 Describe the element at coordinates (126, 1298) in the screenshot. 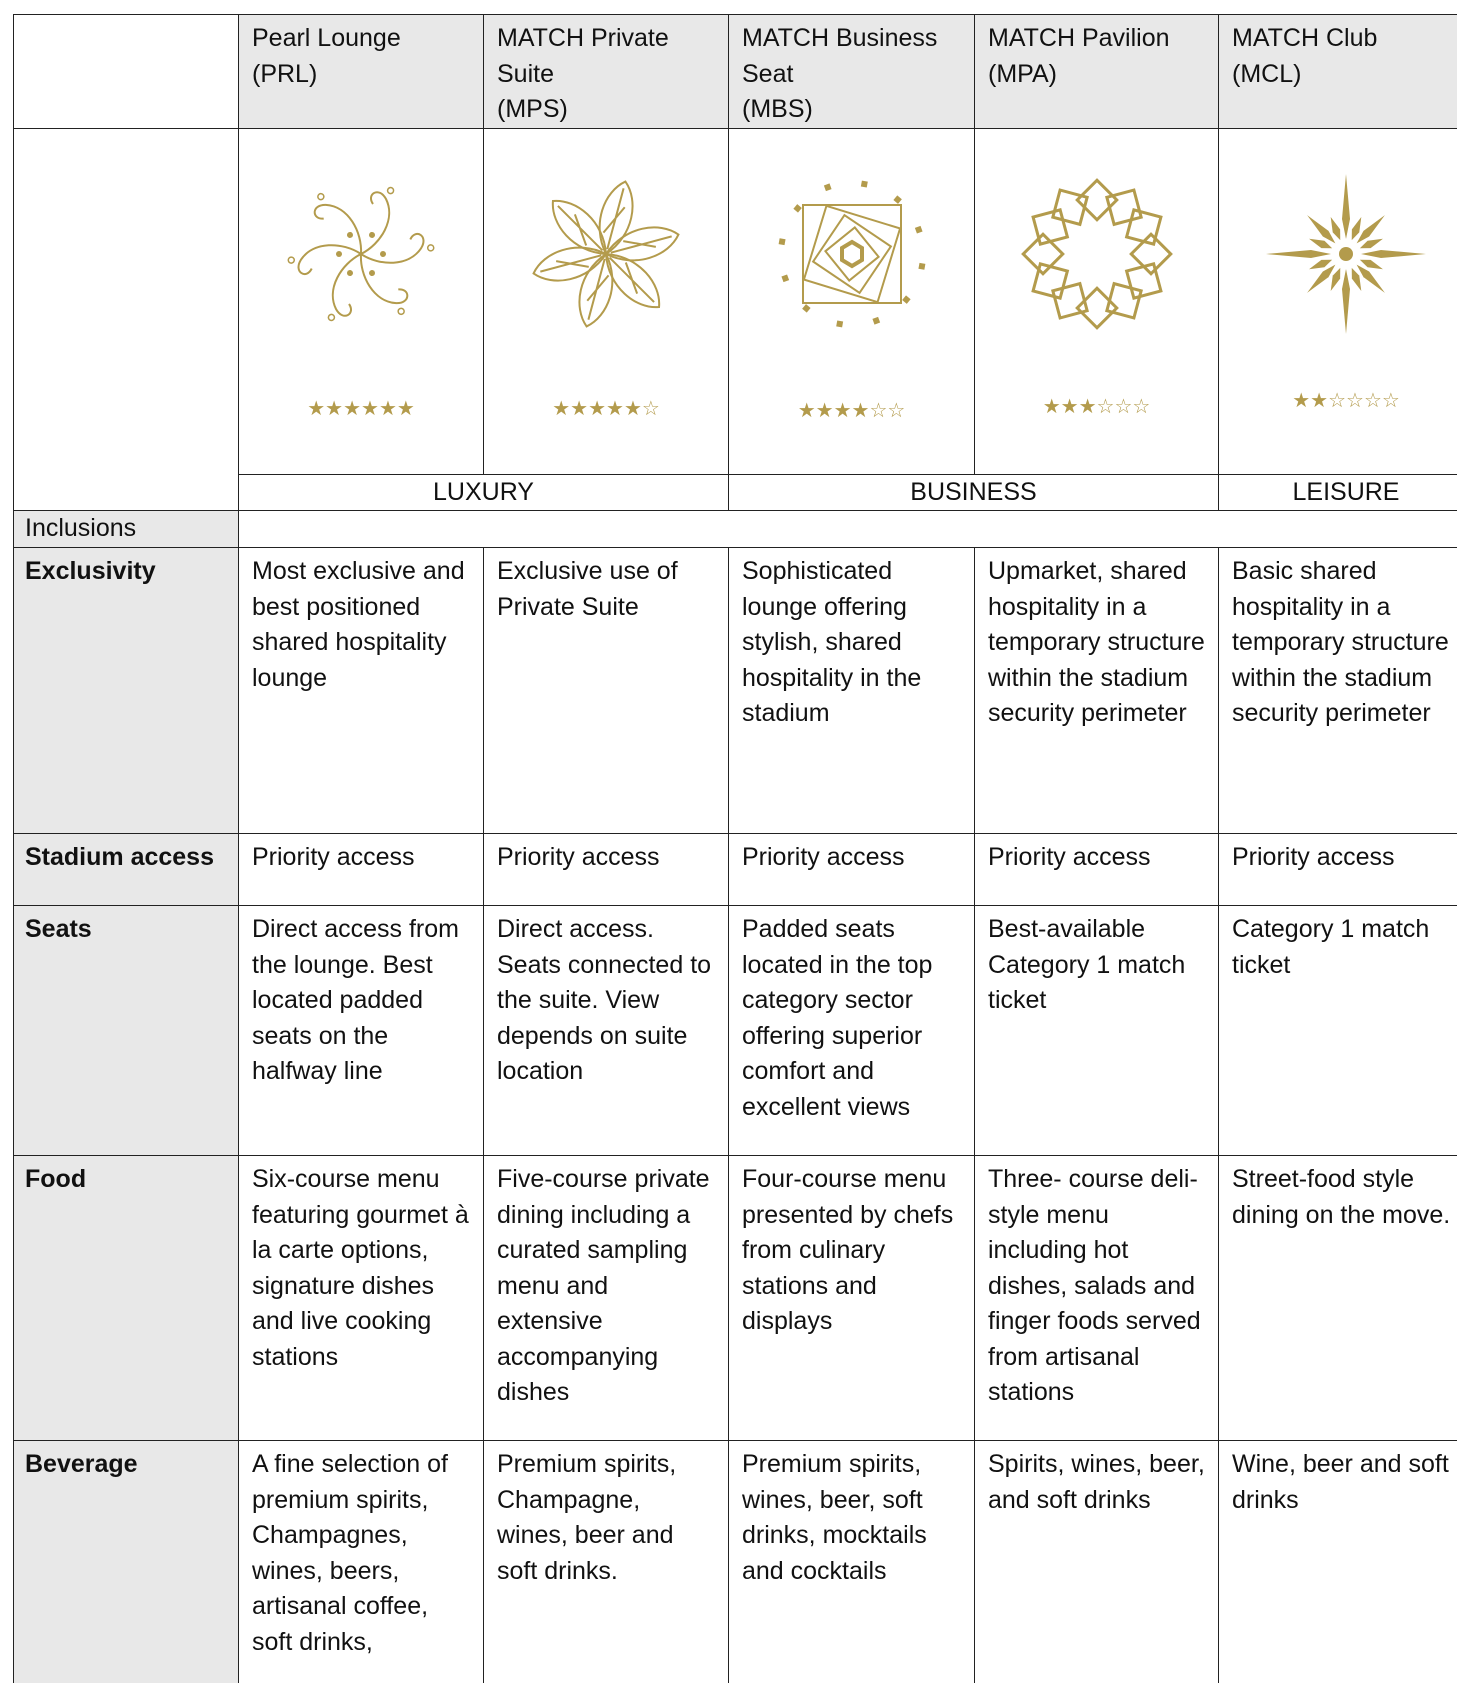

I see `row-label: Food` at that location.